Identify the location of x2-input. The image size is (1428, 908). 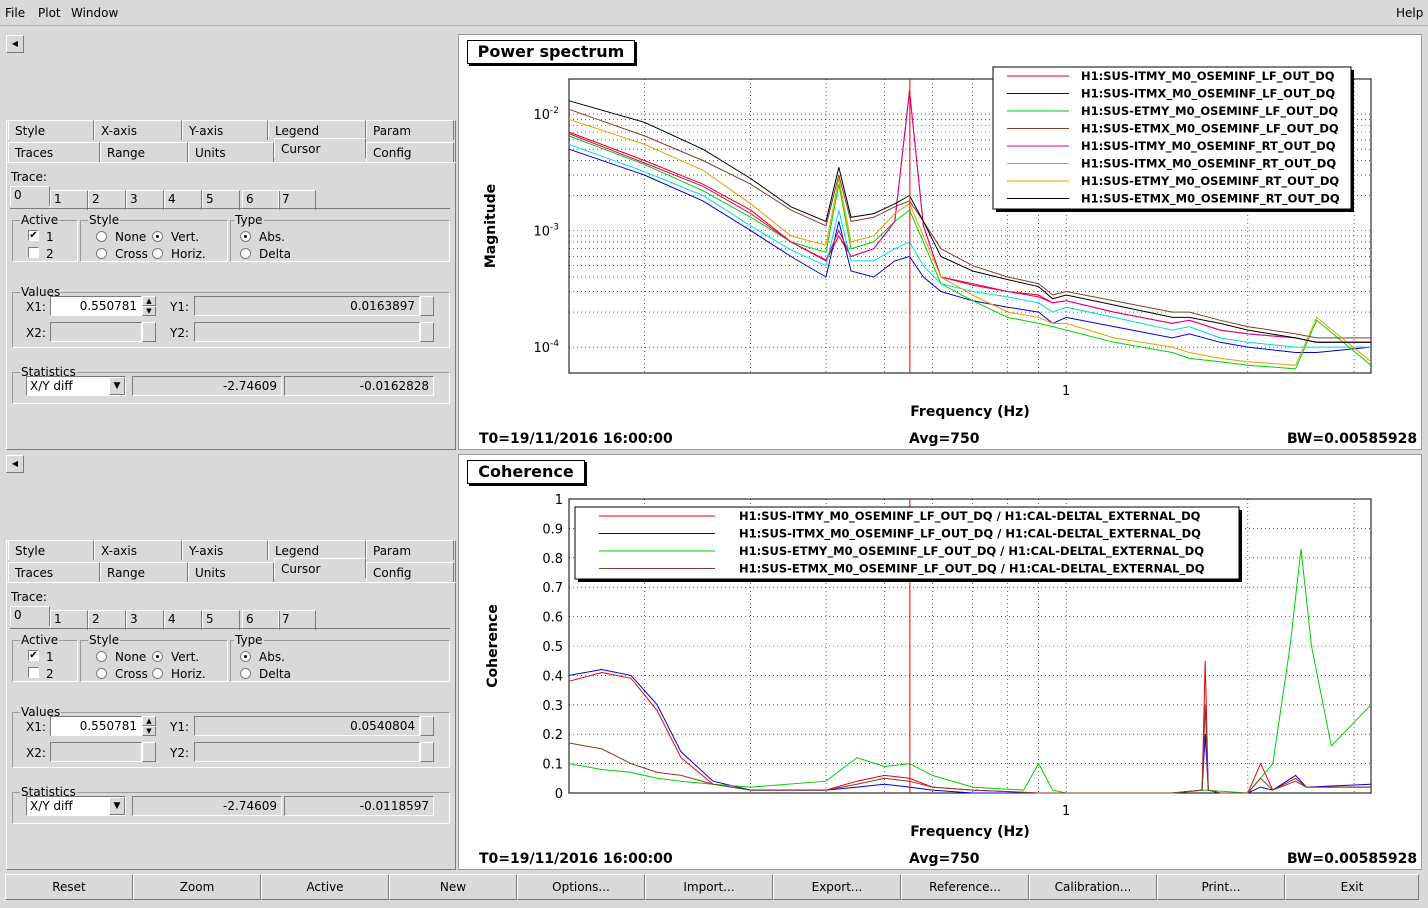
(96, 752).